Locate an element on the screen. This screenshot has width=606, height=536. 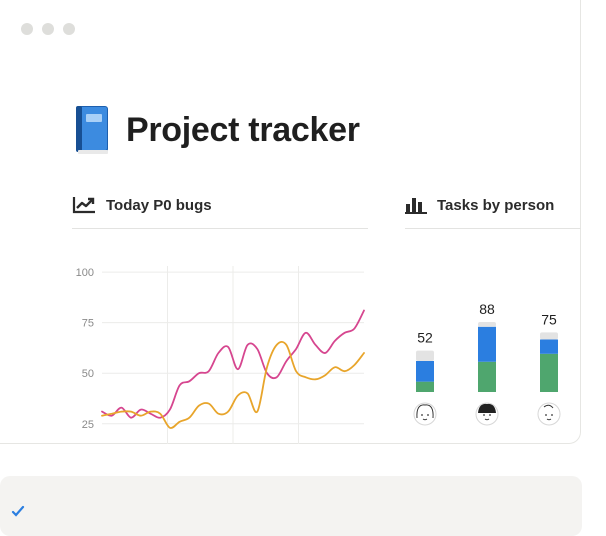
window-controls is located at coordinates (48, 29).